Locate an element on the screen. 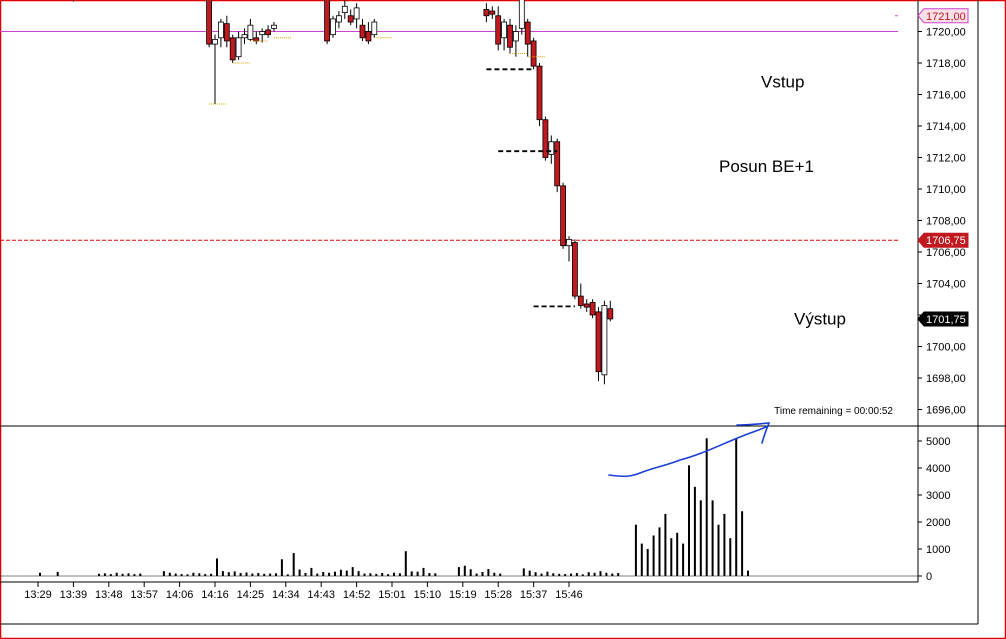  time-tick-label: 13:29 is located at coordinates (38, 595).